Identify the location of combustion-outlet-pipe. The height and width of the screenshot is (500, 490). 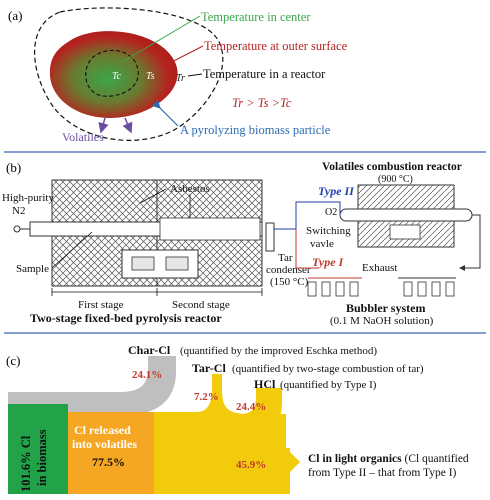
(470, 242).